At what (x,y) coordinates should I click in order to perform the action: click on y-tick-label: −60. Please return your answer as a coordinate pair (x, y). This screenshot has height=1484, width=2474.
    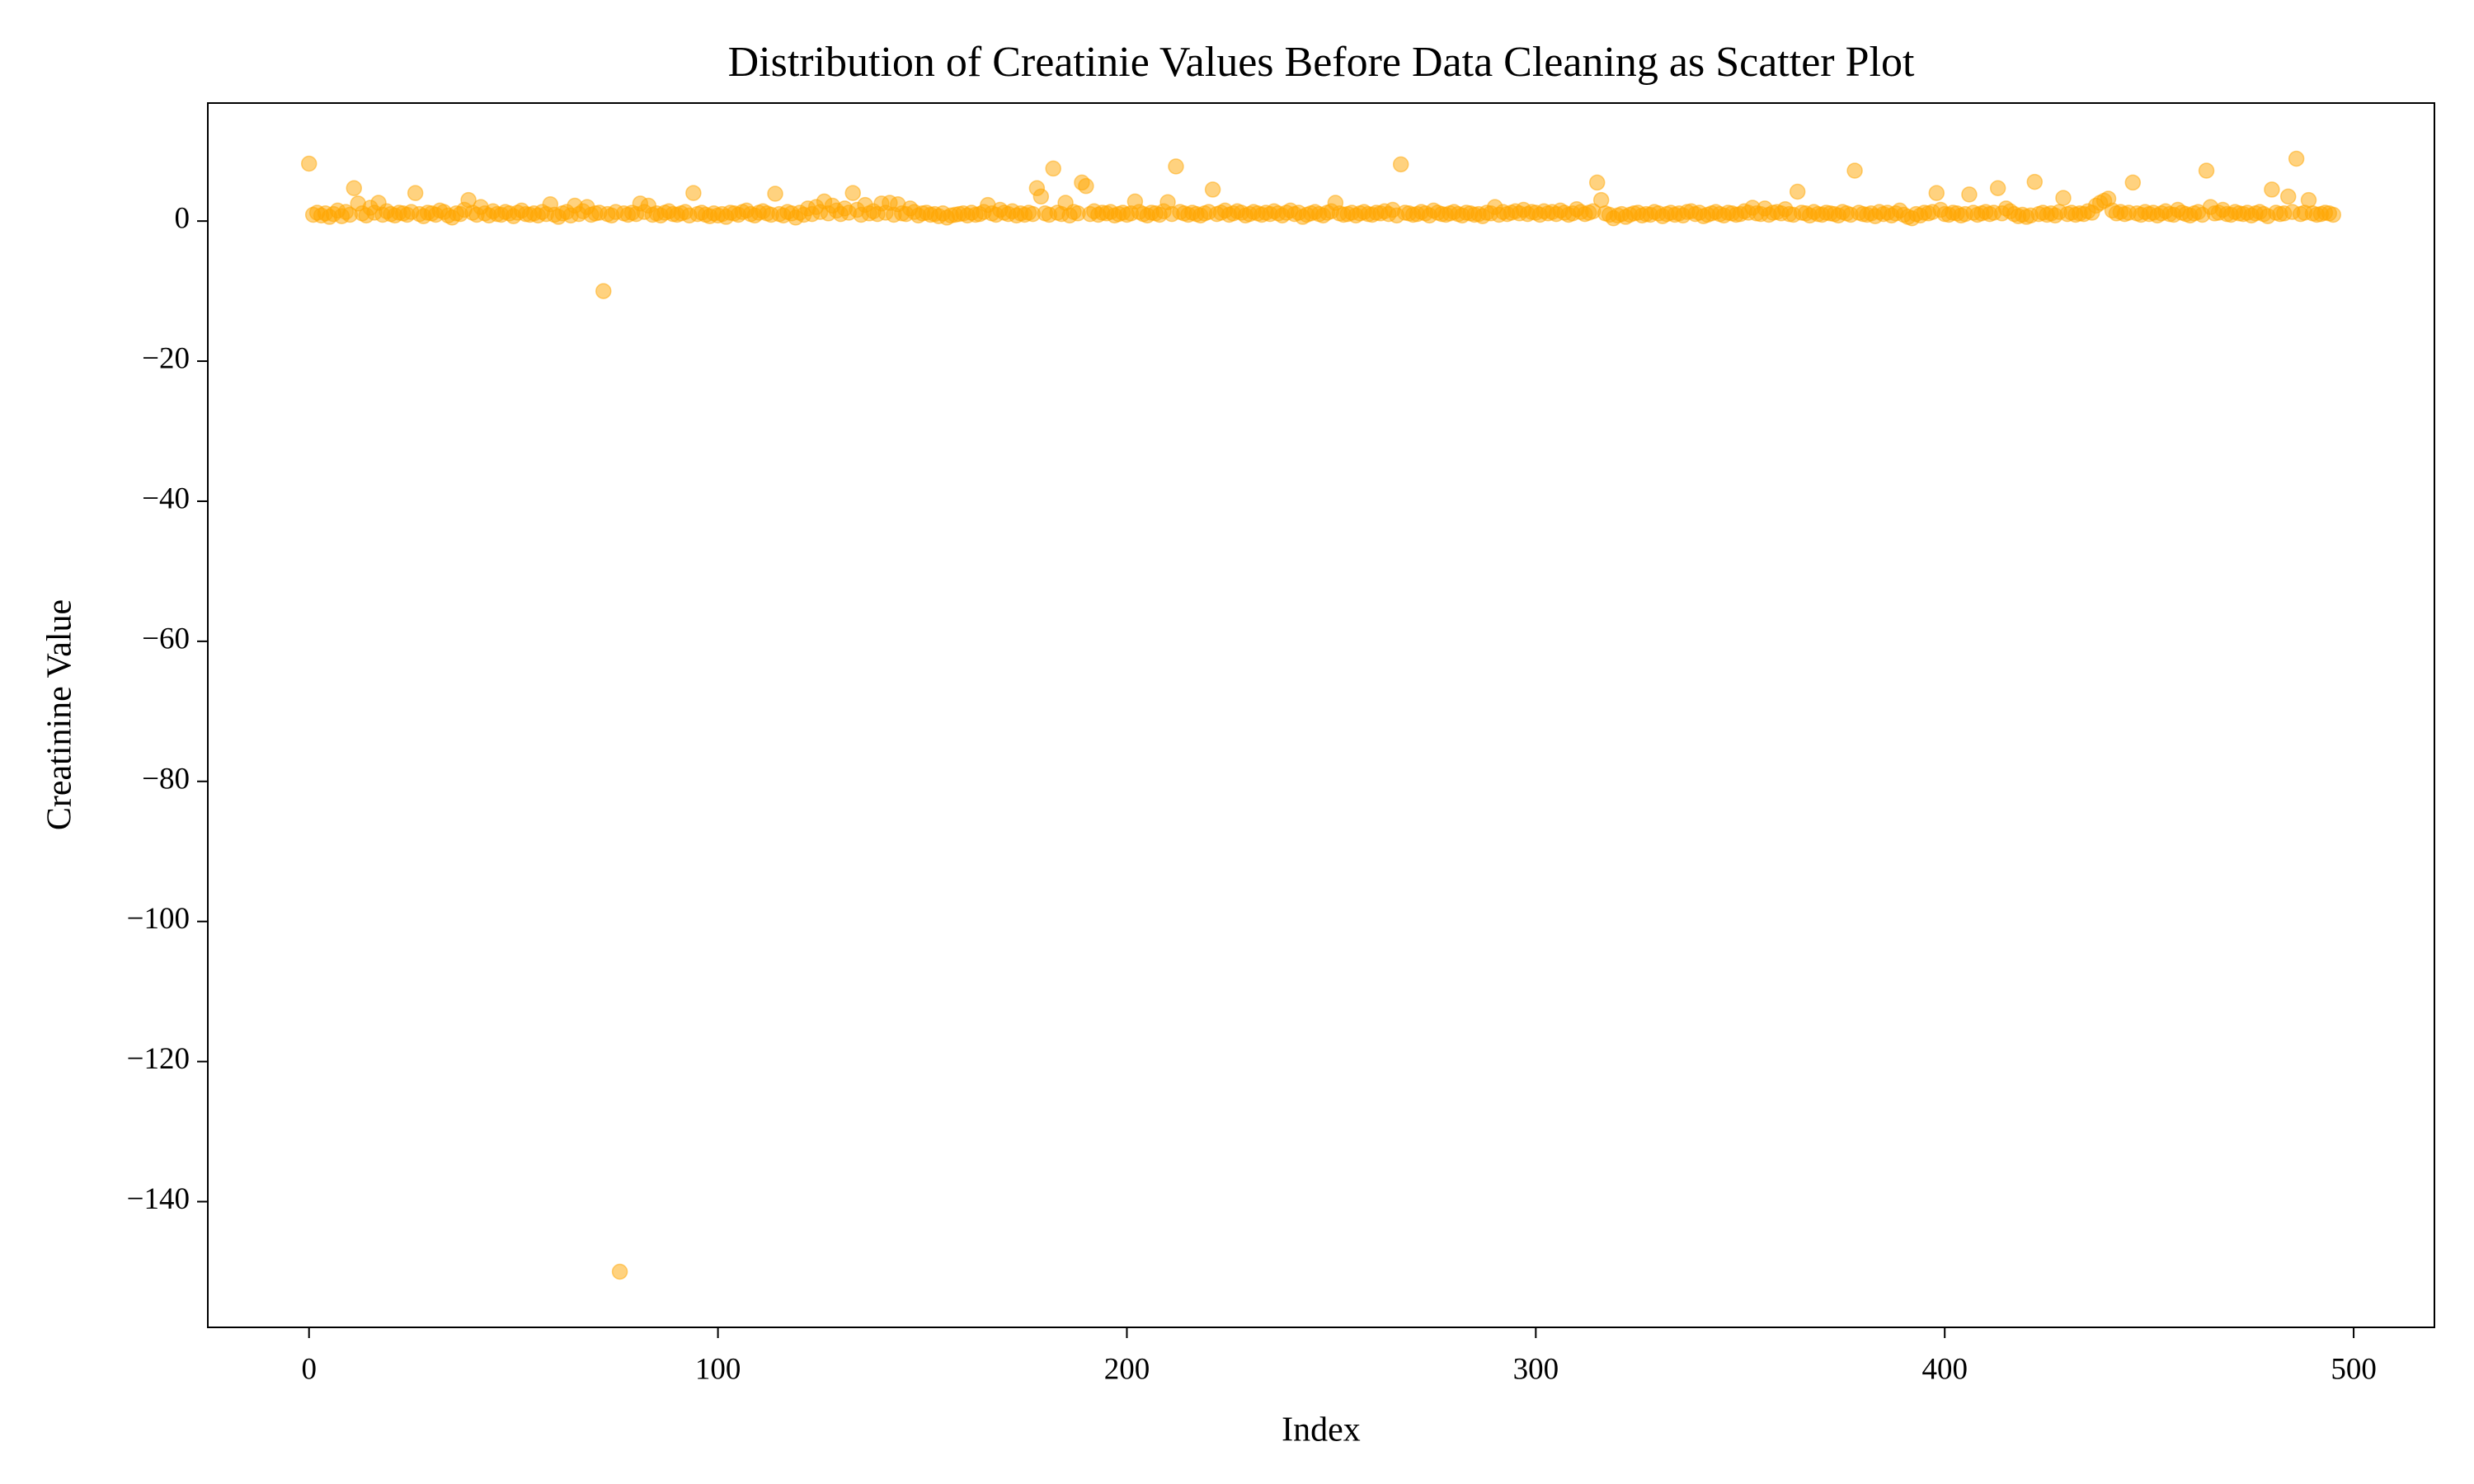
    Looking at the image, I should click on (166, 638).